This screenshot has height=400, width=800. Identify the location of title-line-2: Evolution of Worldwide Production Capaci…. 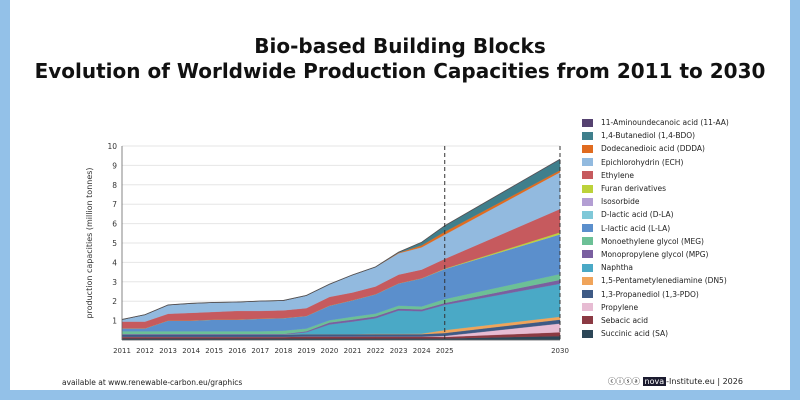
(400, 71).